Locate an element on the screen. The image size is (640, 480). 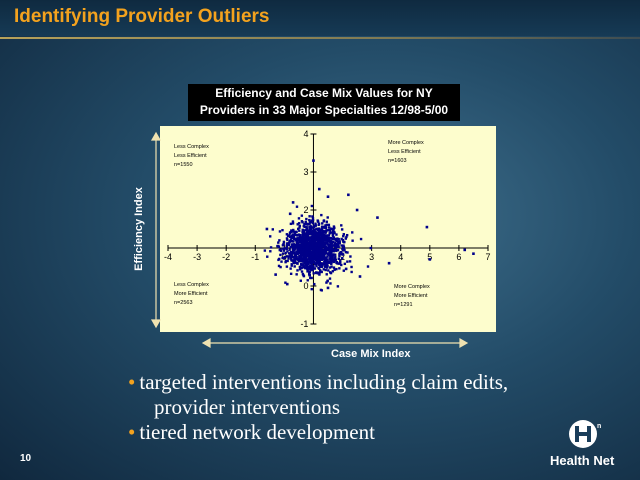
y-axis-arrow is located at coordinates (156, 230).